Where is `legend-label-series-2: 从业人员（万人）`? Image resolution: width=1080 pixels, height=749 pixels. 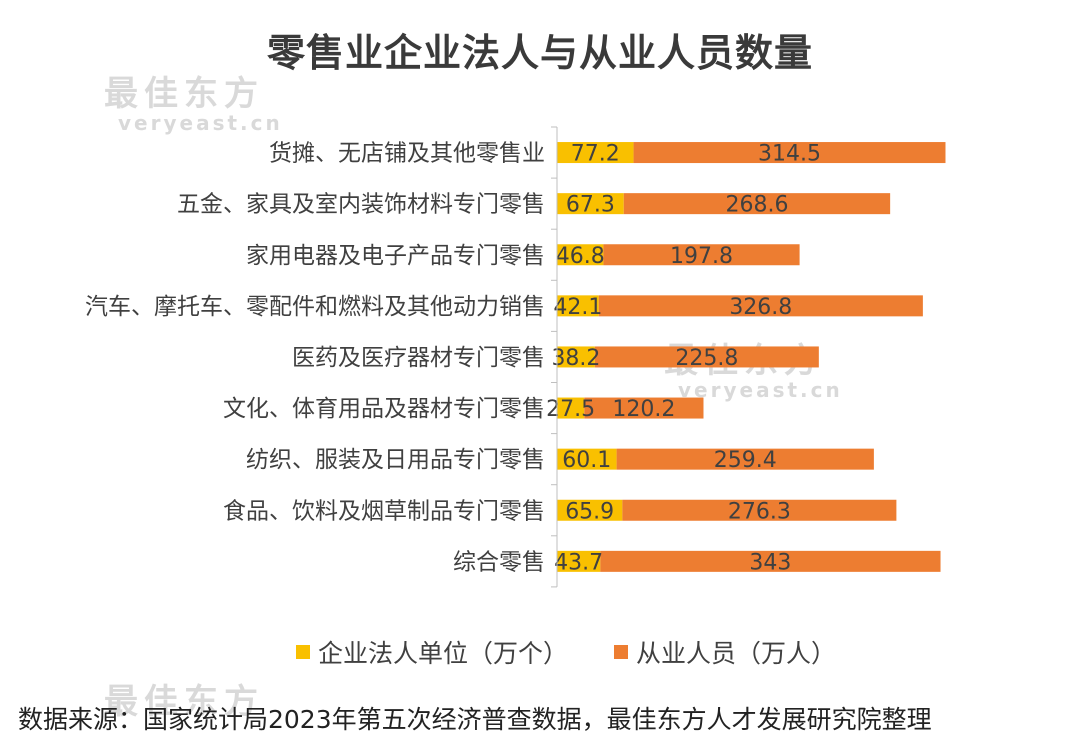 legend-label-series-2: 从业人员（万人） is located at coordinates (736, 653).